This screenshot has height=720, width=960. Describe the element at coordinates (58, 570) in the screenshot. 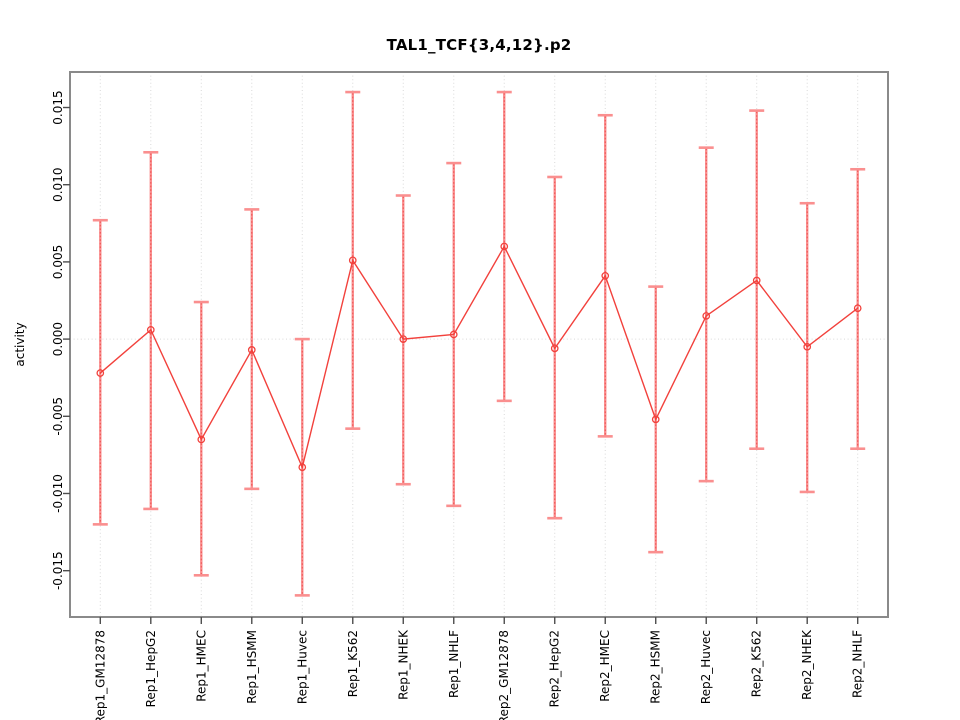

I see `y-tick-label: -0.015` at that location.